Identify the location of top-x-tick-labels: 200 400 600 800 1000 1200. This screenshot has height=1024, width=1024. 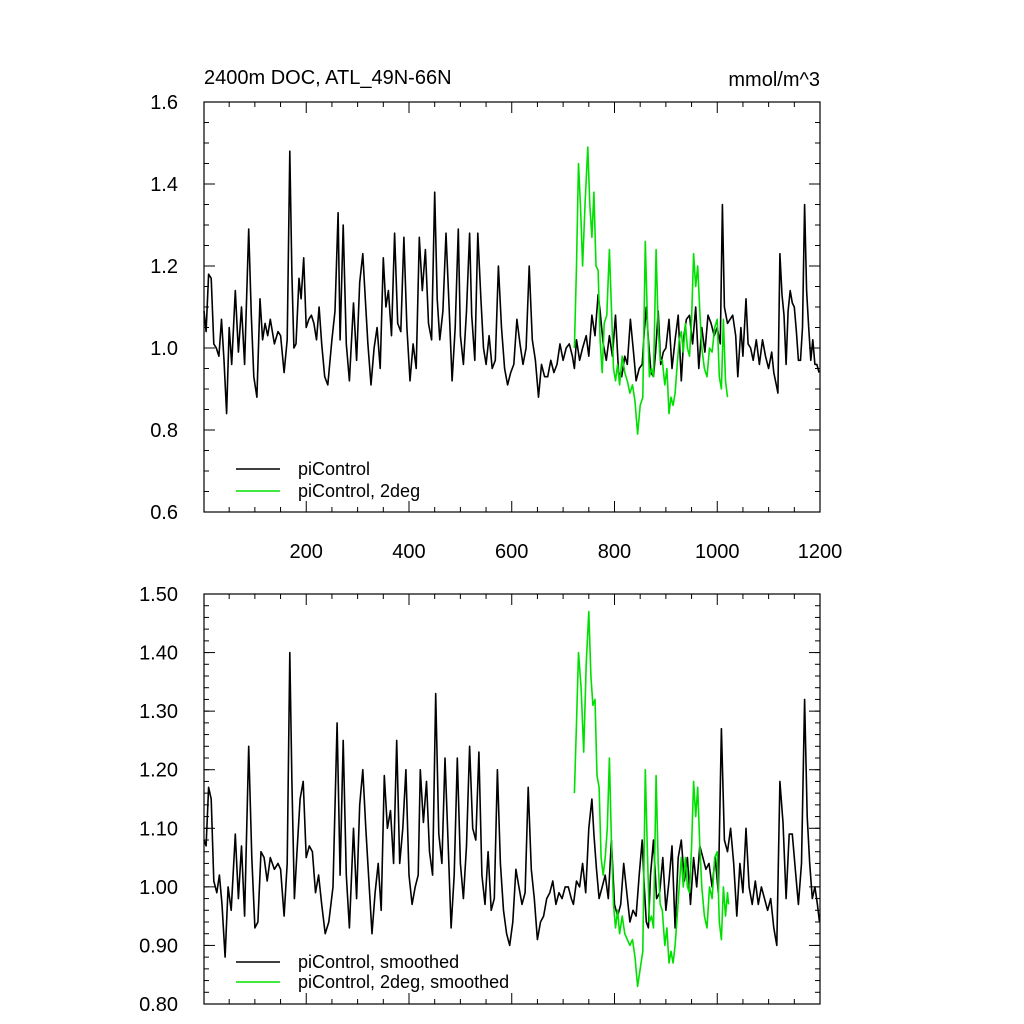
(566, 552).